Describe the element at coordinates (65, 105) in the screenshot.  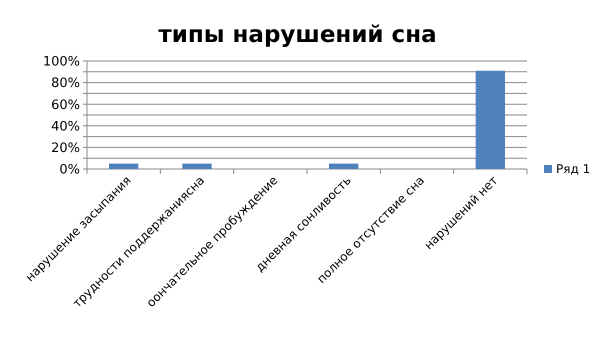
I see `y-tick-label: 60%` at that location.